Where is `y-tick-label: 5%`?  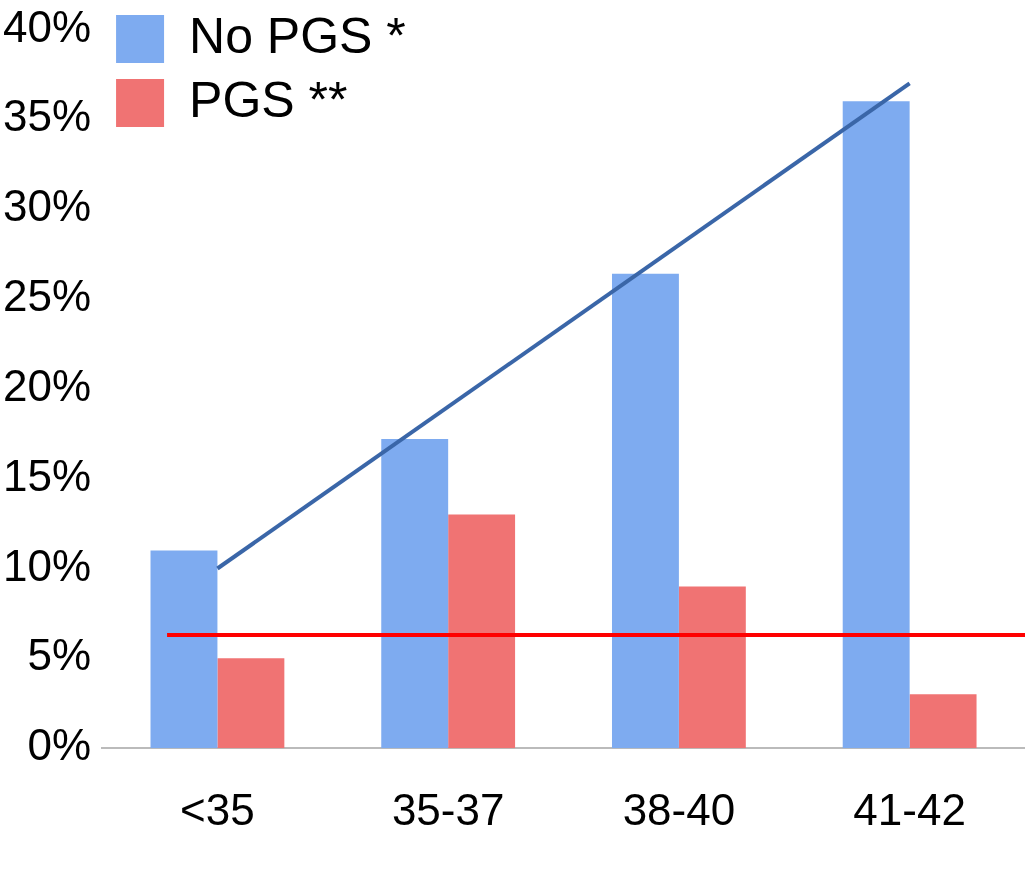 y-tick-label: 5% is located at coordinates (59, 655).